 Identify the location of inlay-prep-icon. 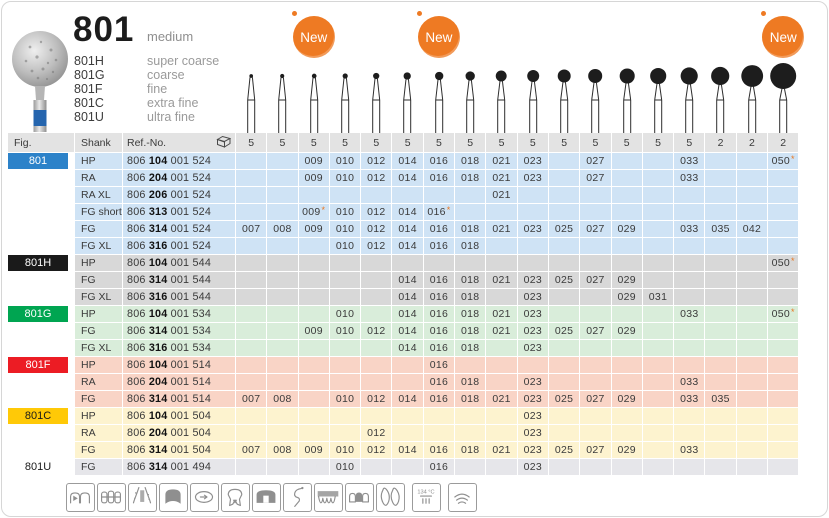
(266, 497).